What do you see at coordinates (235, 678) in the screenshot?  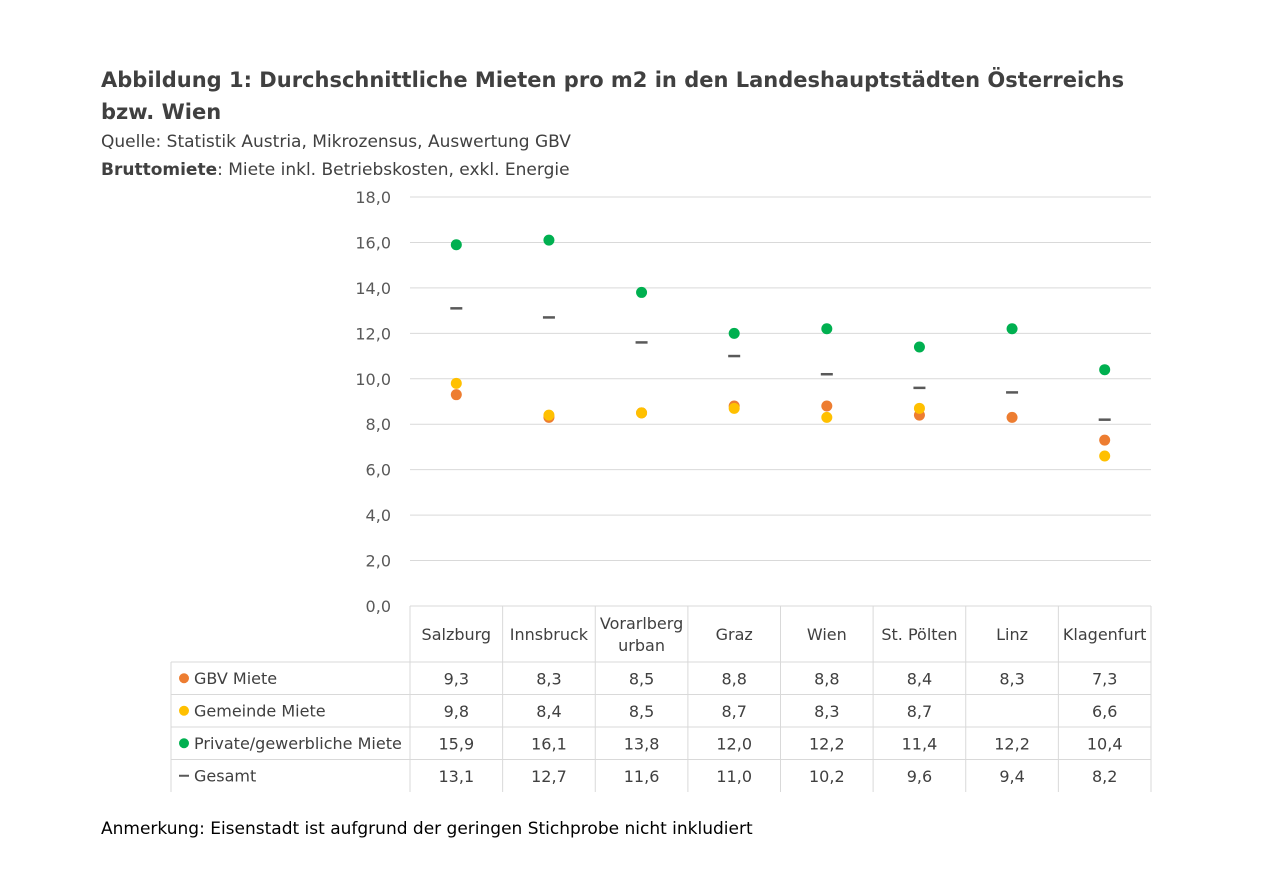 I see `legend-label: GBV Miete` at bounding box center [235, 678].